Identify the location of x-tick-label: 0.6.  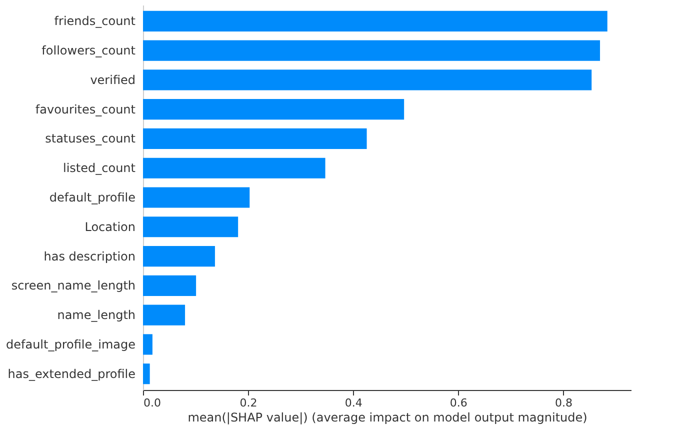
(459, 403).